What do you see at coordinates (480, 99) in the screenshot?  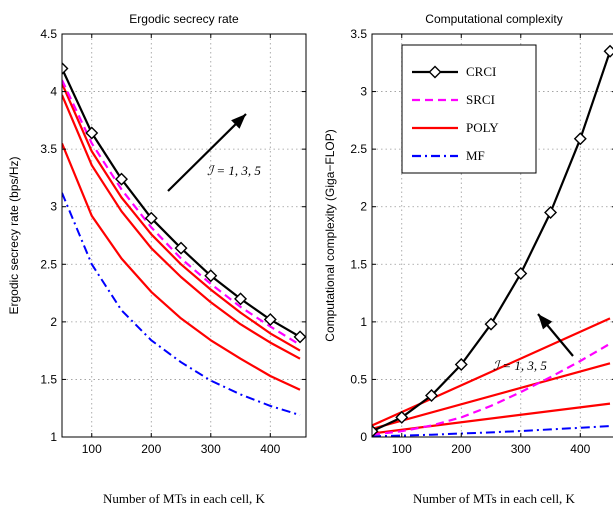 I see `legend-entry-srci: SRCI` at bounding box center [480, 99].